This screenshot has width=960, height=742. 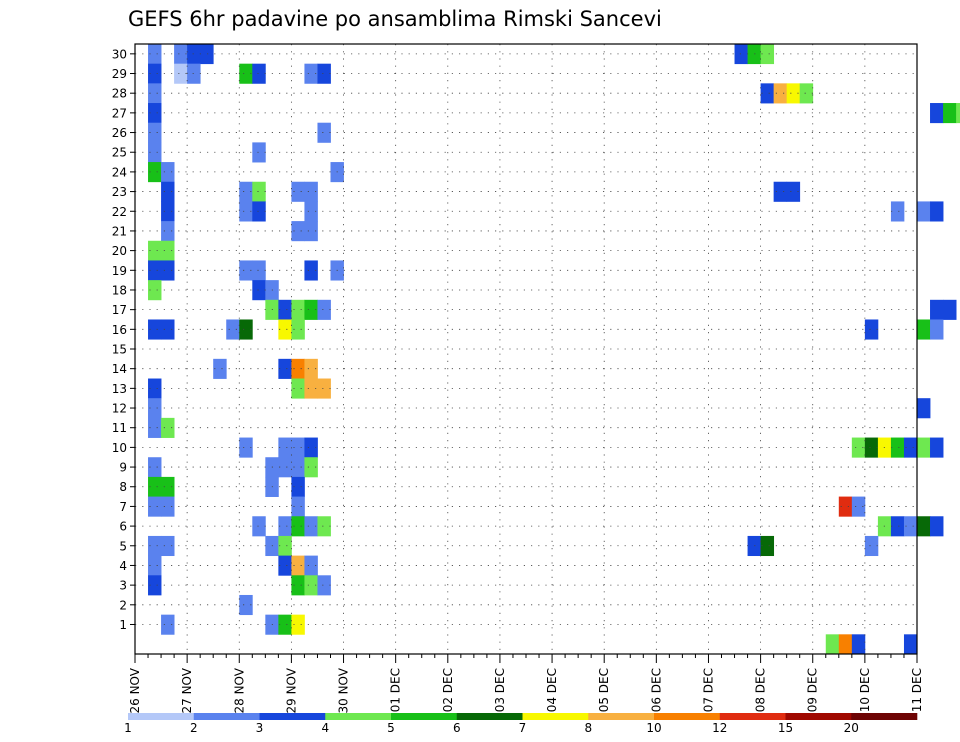 I want to click on y-tick-label: 30, so click(x=119, y=54).